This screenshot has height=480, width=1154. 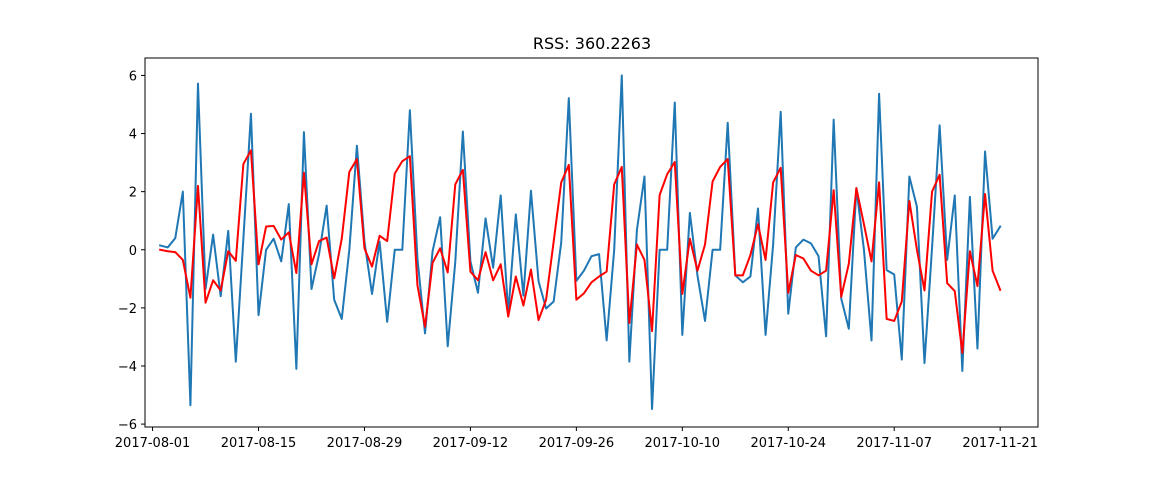 I want to click on y-tick-label: 0, so click(x=133, y=251).